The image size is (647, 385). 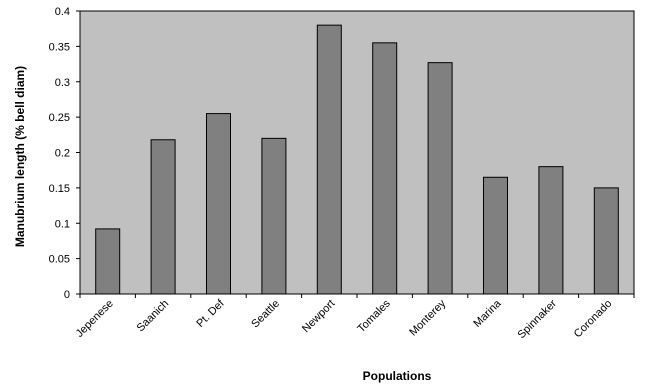 I want to click on x-tick-label: Jepenese, so click(x=95, y=319).